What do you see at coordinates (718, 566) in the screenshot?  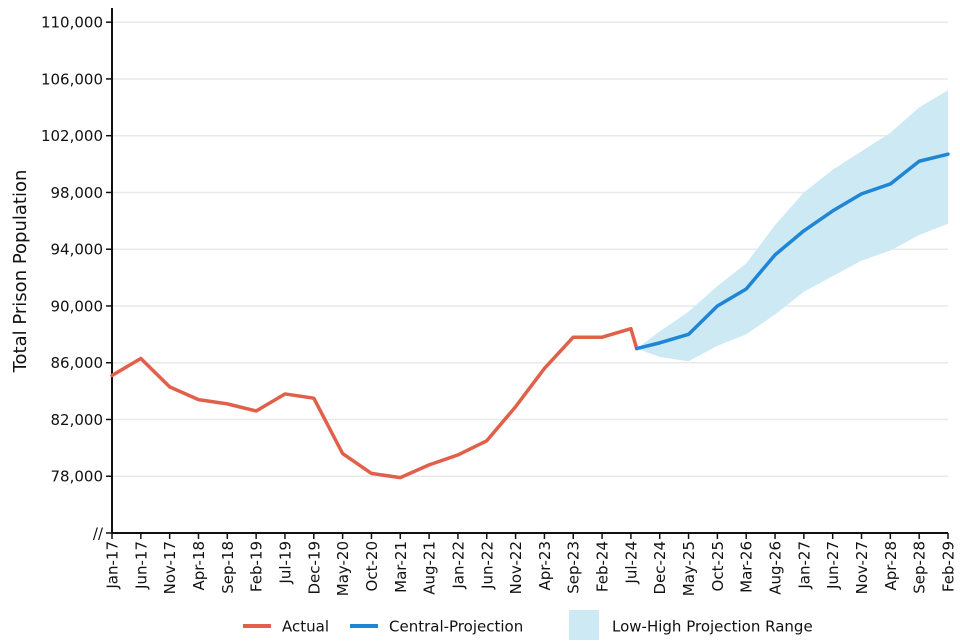 I see `x-tick-label: Oct-25` at bounding box center [718, 566].